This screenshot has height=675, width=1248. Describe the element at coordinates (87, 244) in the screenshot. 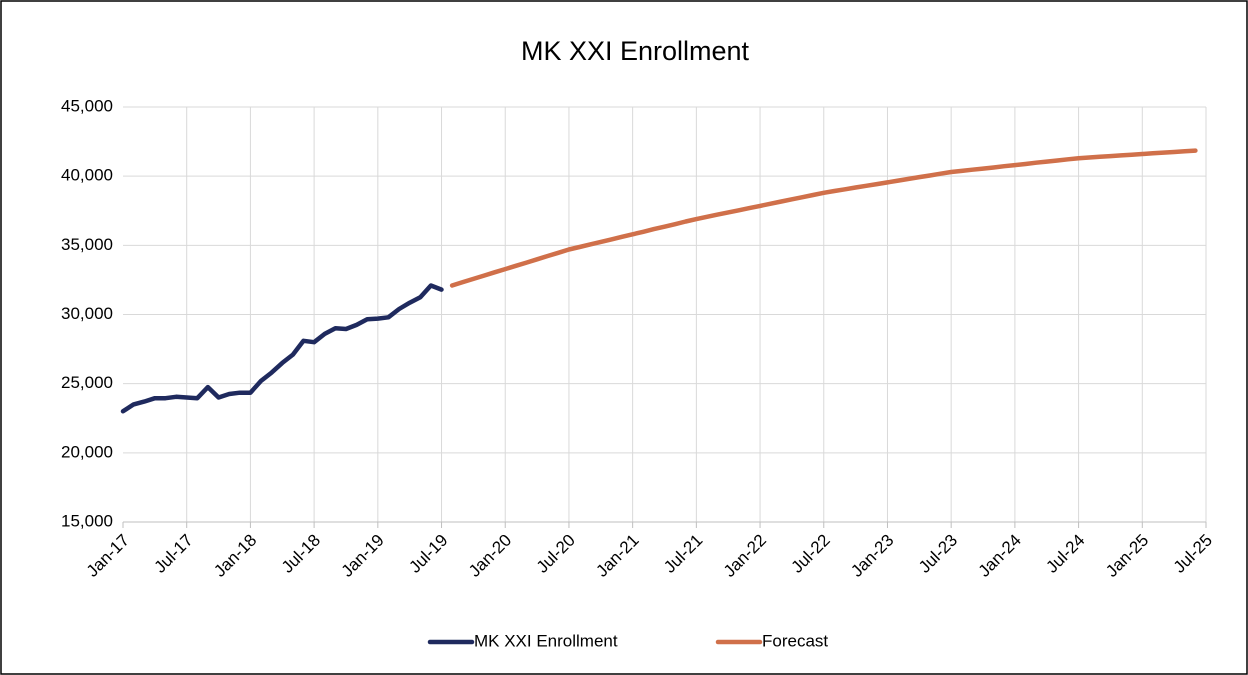

I see `y-tick-label: 35,000` at that location.